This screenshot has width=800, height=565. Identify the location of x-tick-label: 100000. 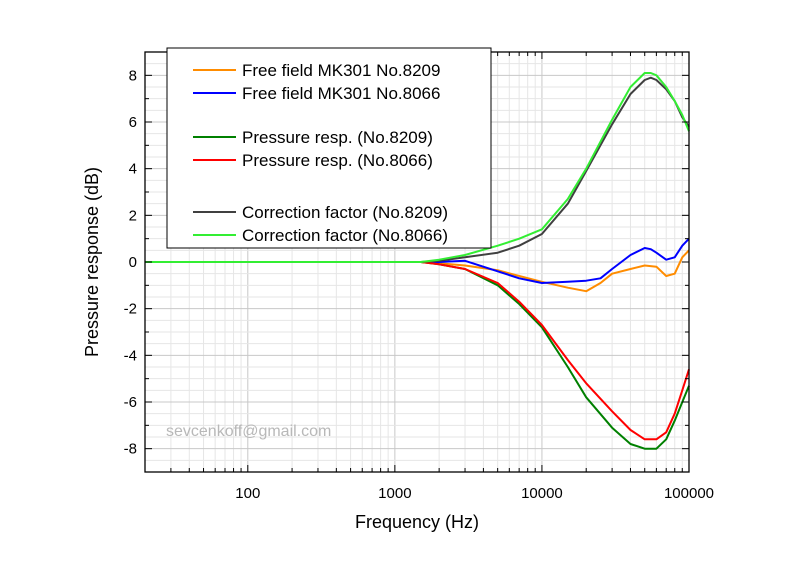
(689, 493).